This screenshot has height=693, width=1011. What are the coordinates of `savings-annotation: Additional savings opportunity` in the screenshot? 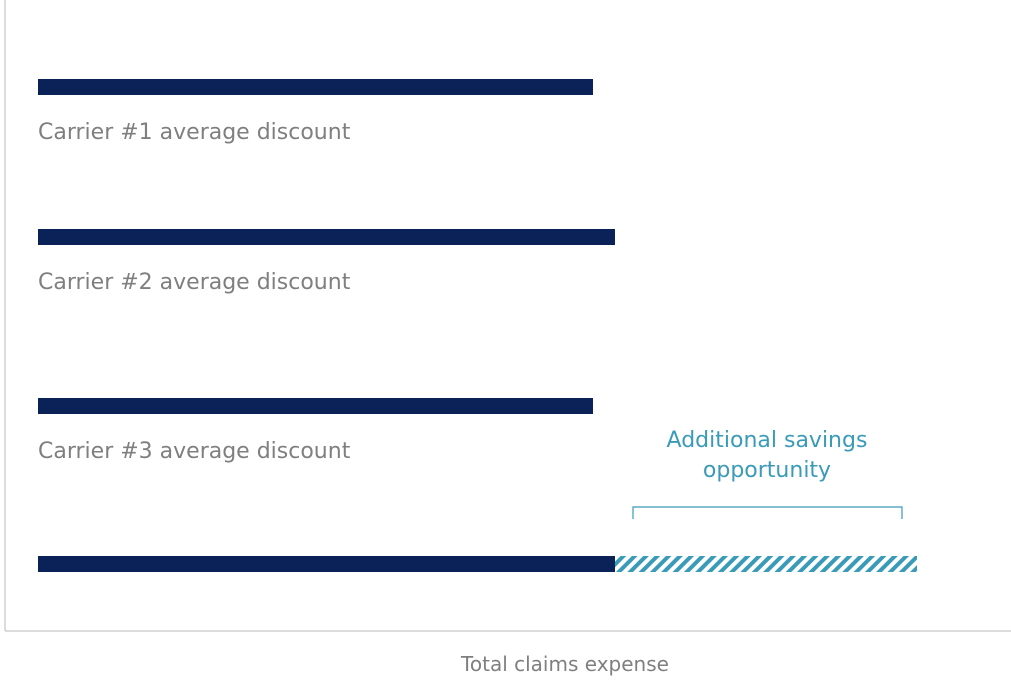 It's located at (767, 473).